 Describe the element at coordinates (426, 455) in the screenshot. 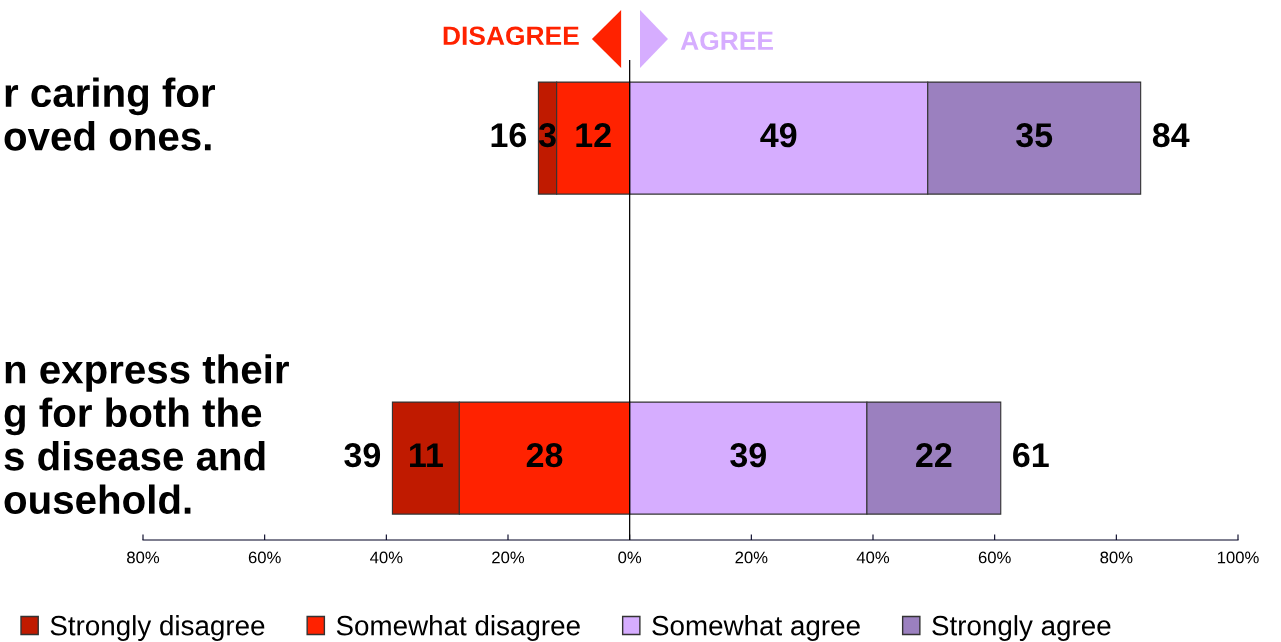

I see `data-label: 11` at that location.